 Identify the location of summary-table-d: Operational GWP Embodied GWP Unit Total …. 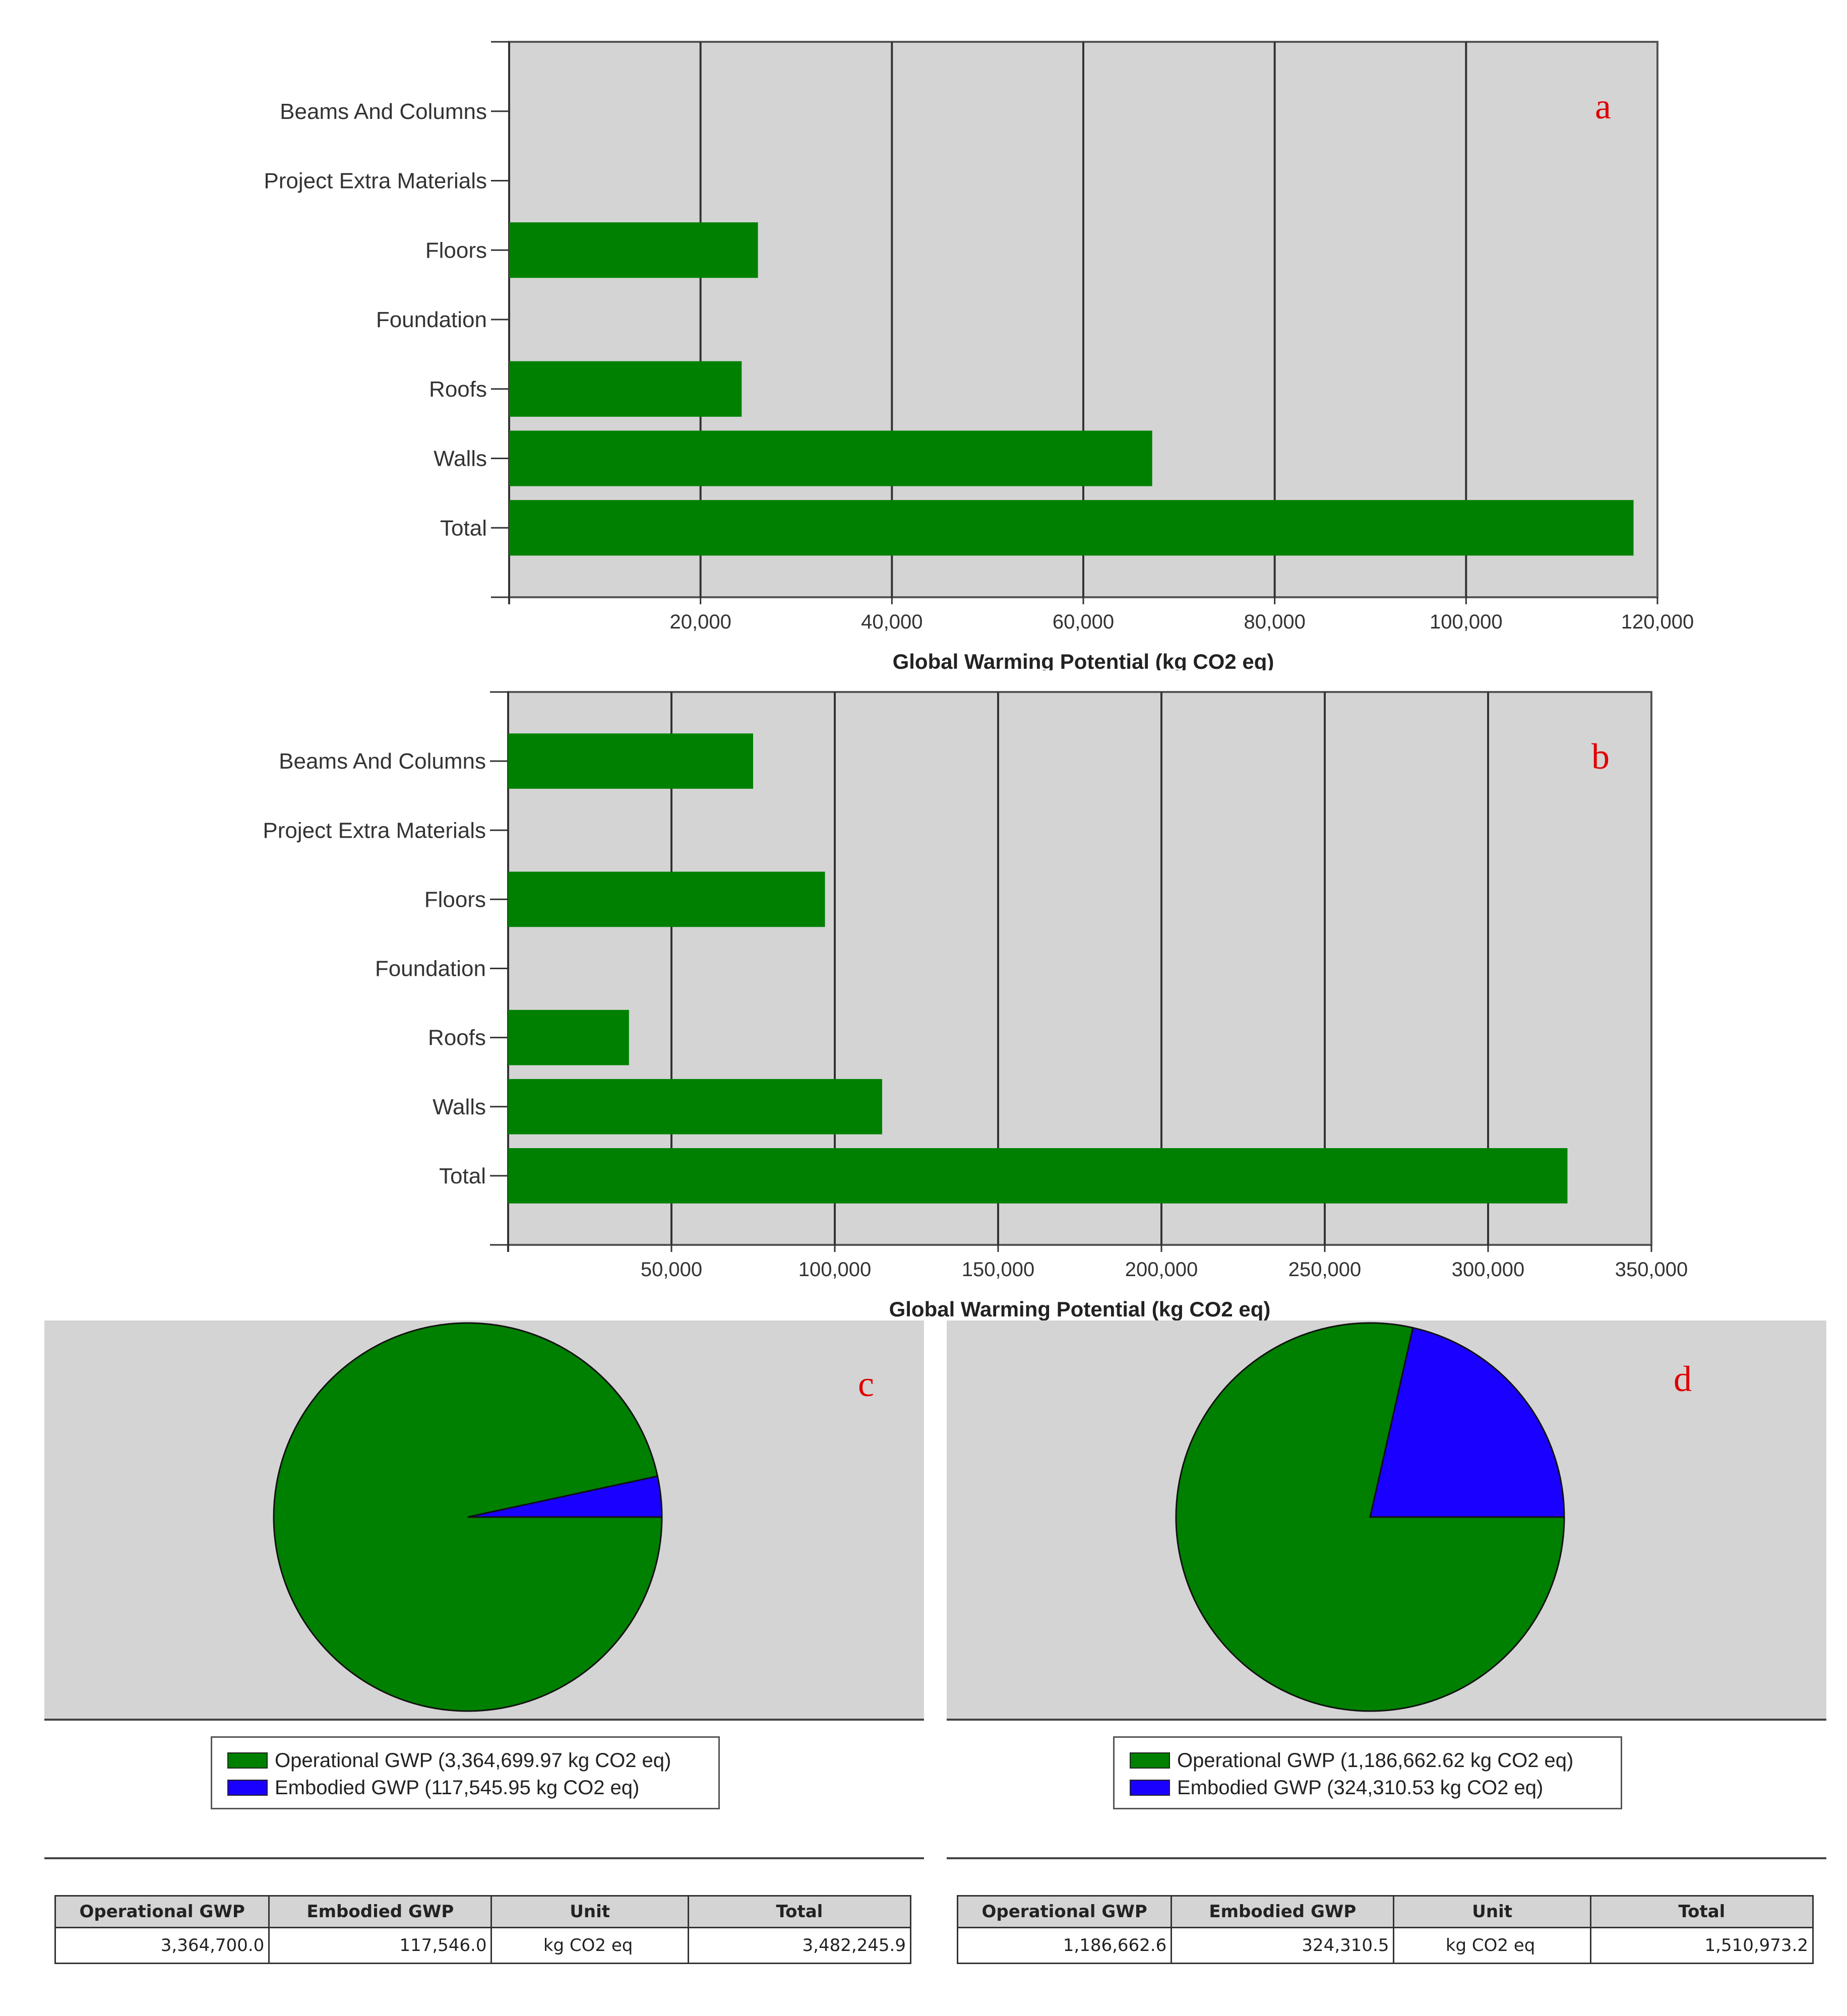
(1385, 1929).